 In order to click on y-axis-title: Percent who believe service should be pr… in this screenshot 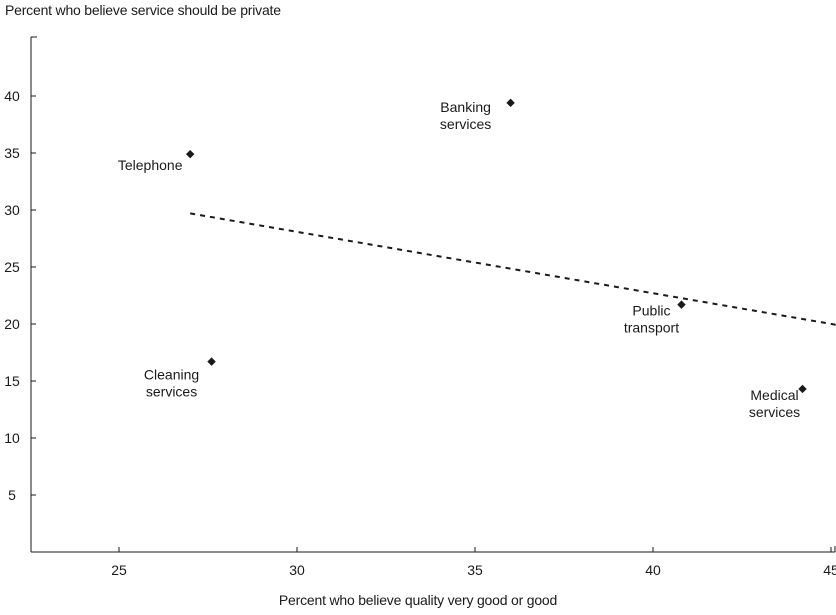, I will do `click(143, 10)`.